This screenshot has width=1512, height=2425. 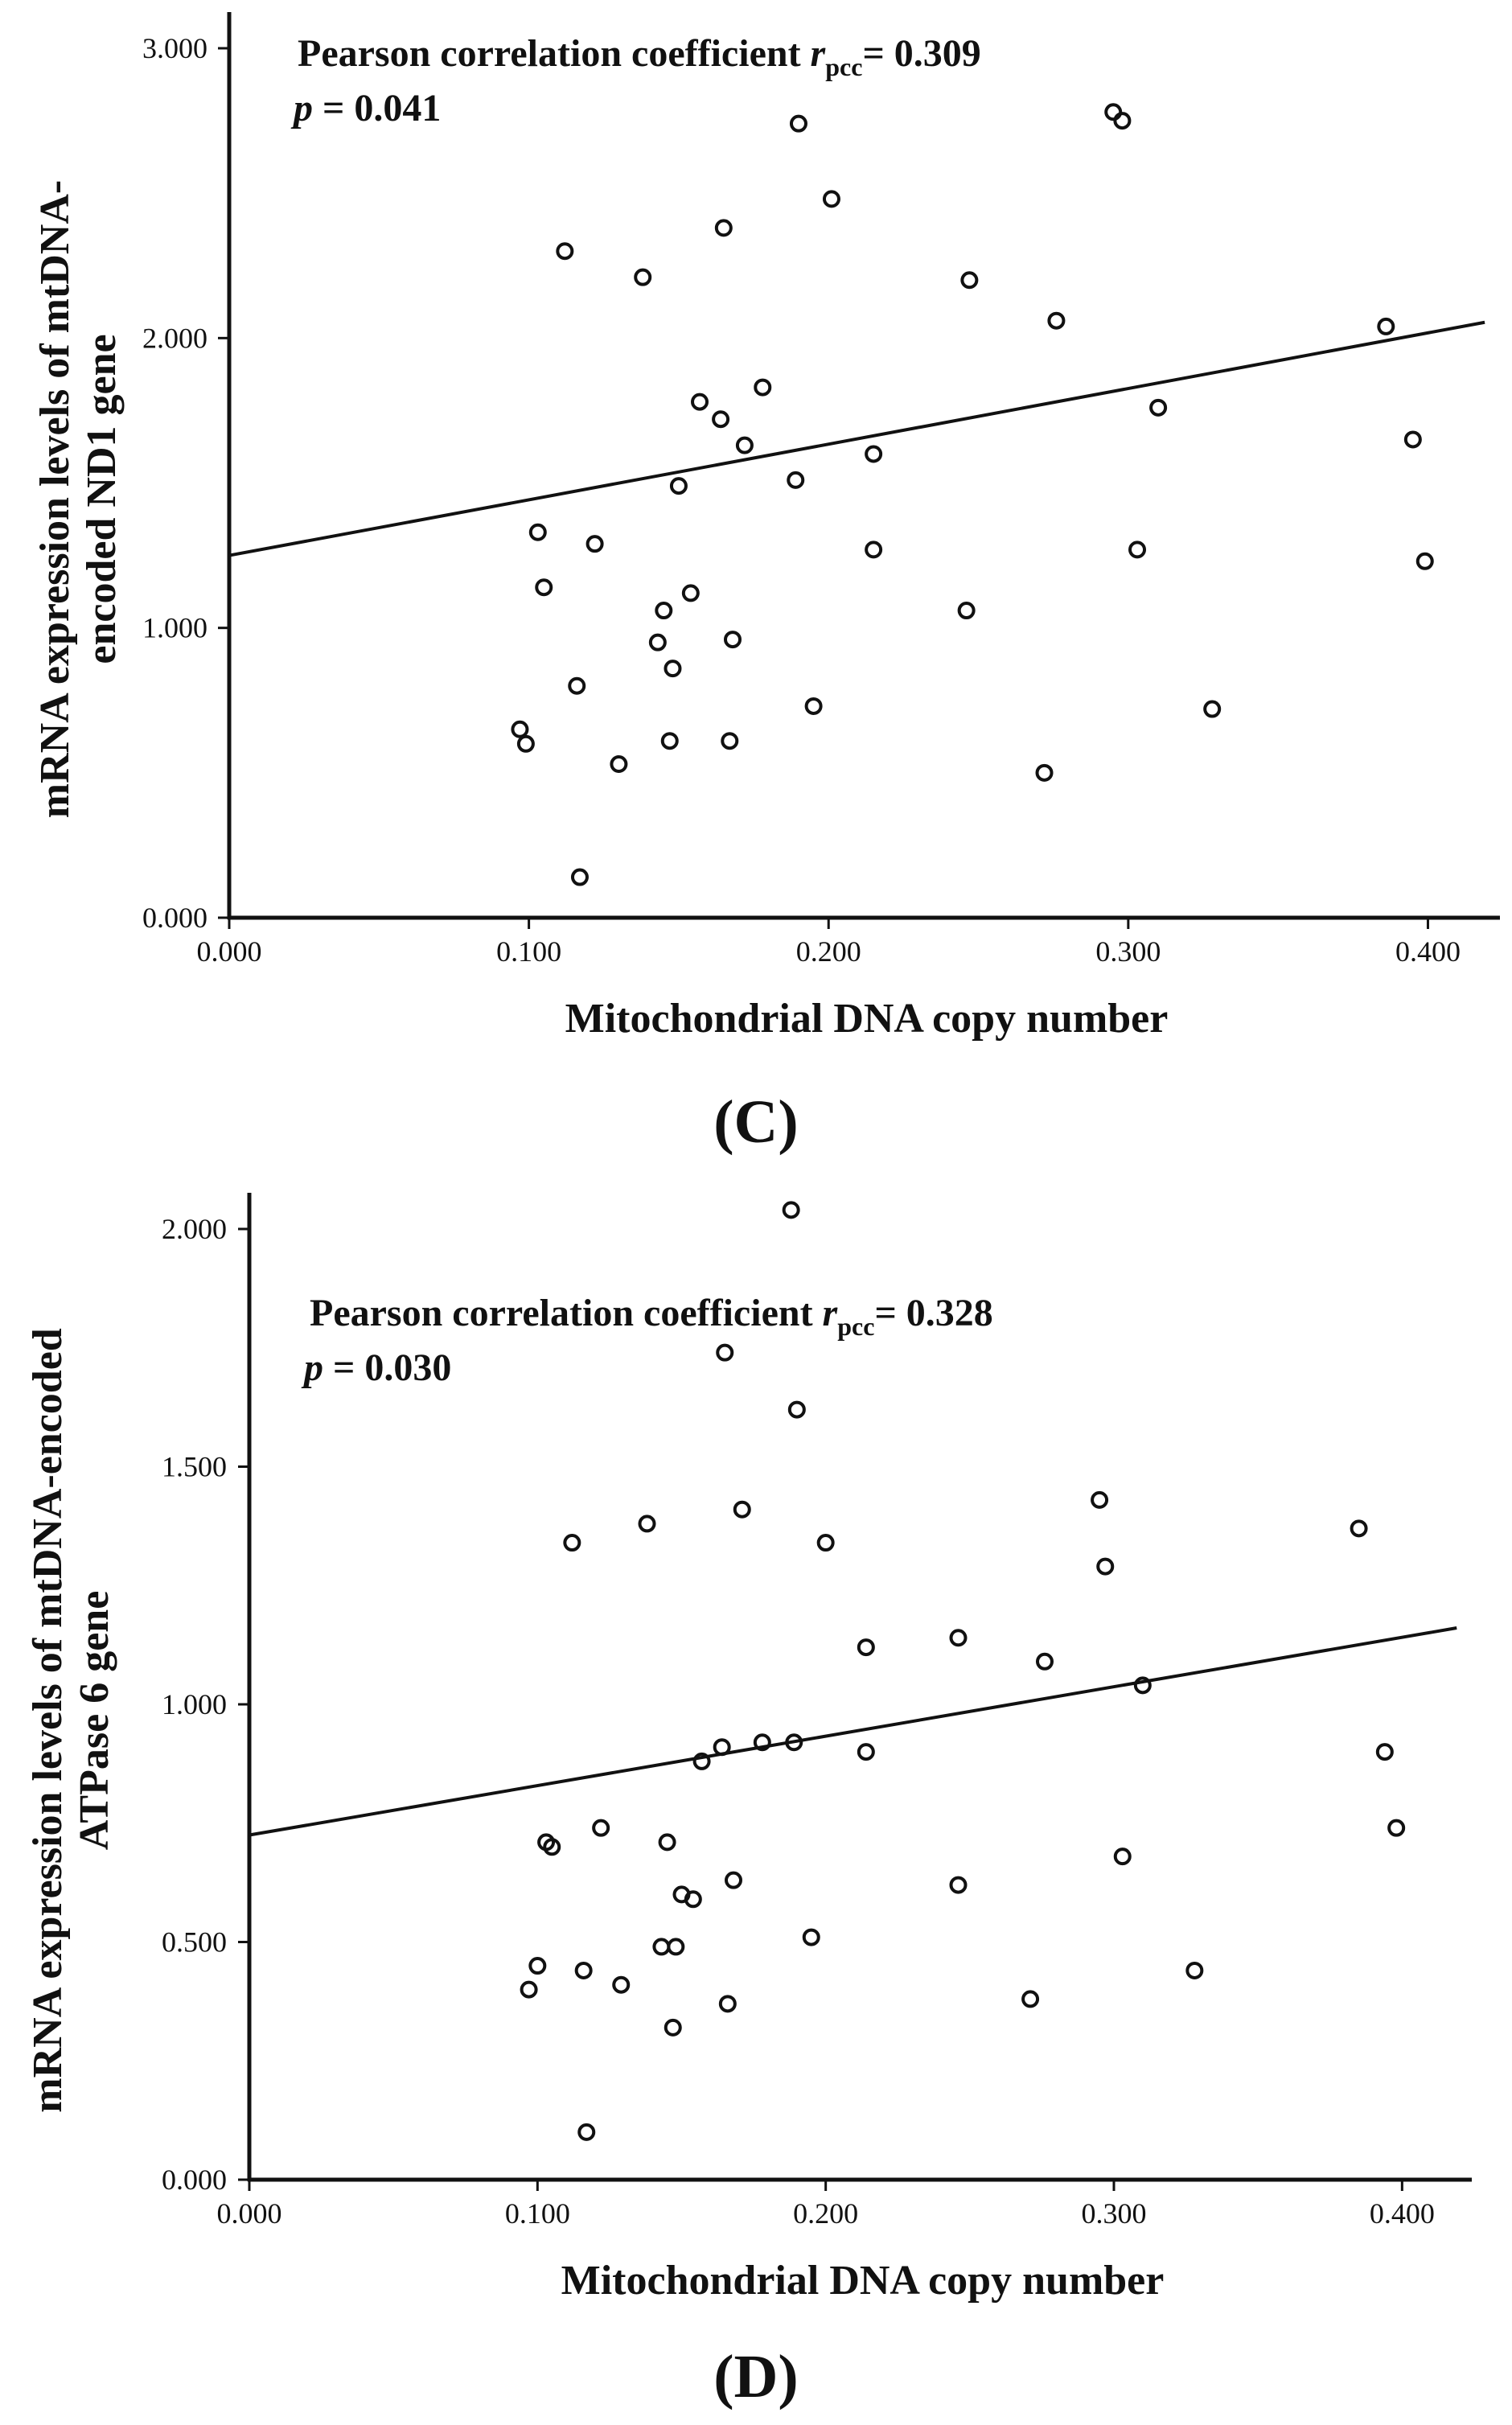 I want to click on y-axis-title-line: mRNA expression levels of mtDNA-, so click(x=55, y=499).